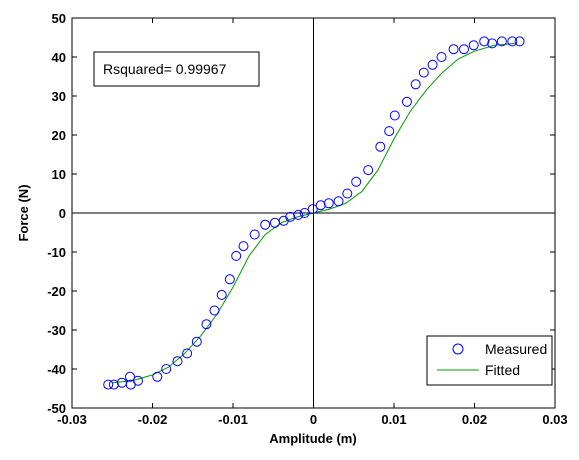 Image resolution: width=579 pixels, height=460 pixels. I want to click on y-tick-label: -30, so click(56, 330).